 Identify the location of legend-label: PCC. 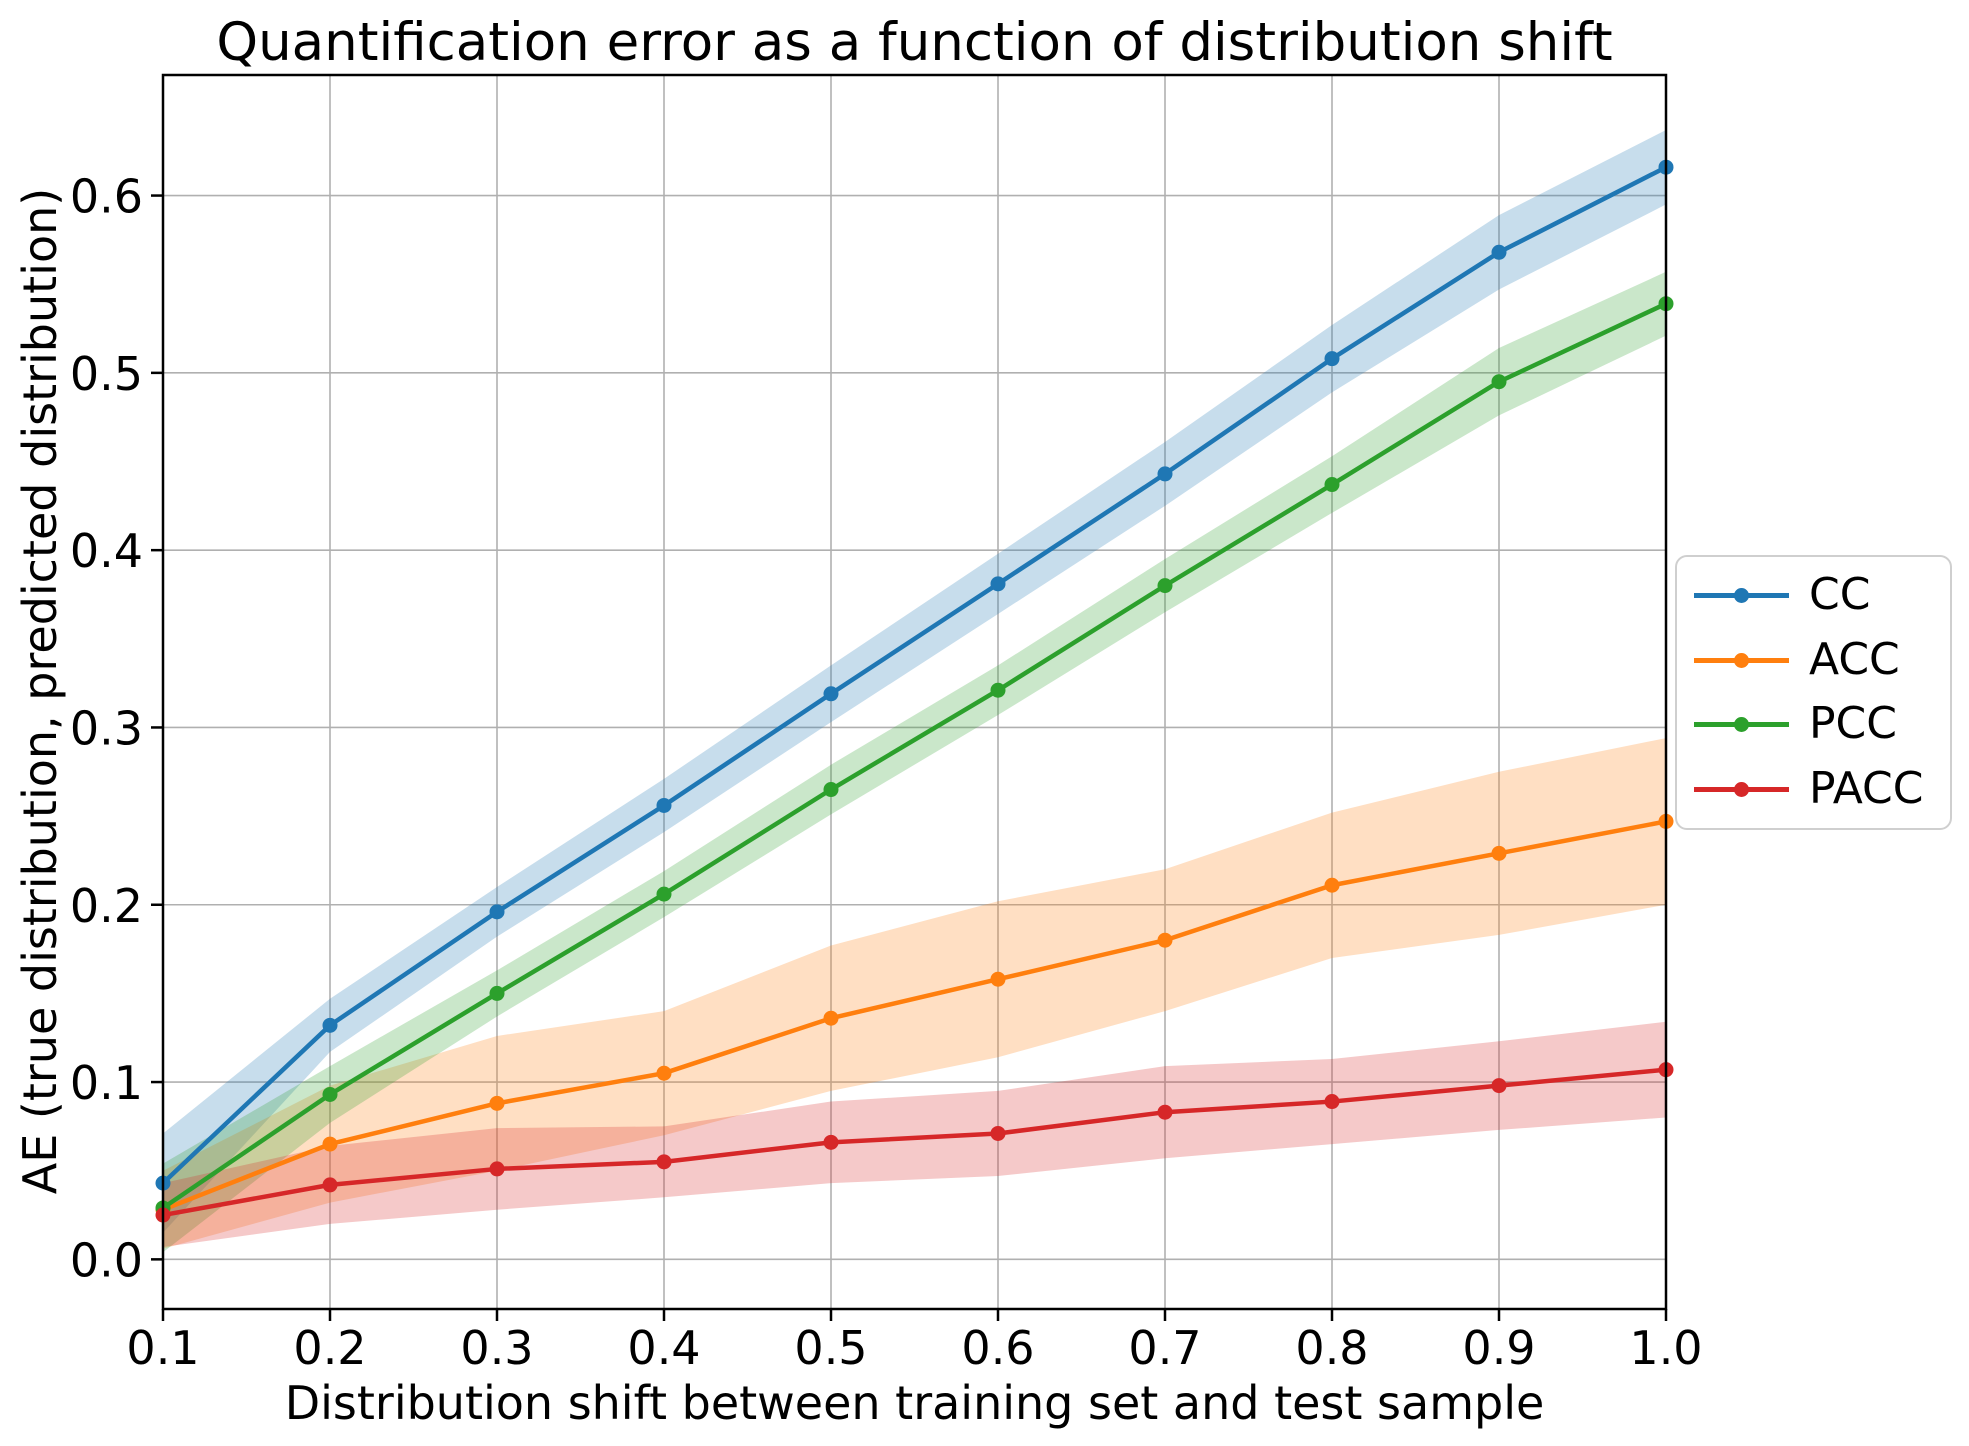
(1853, 723).